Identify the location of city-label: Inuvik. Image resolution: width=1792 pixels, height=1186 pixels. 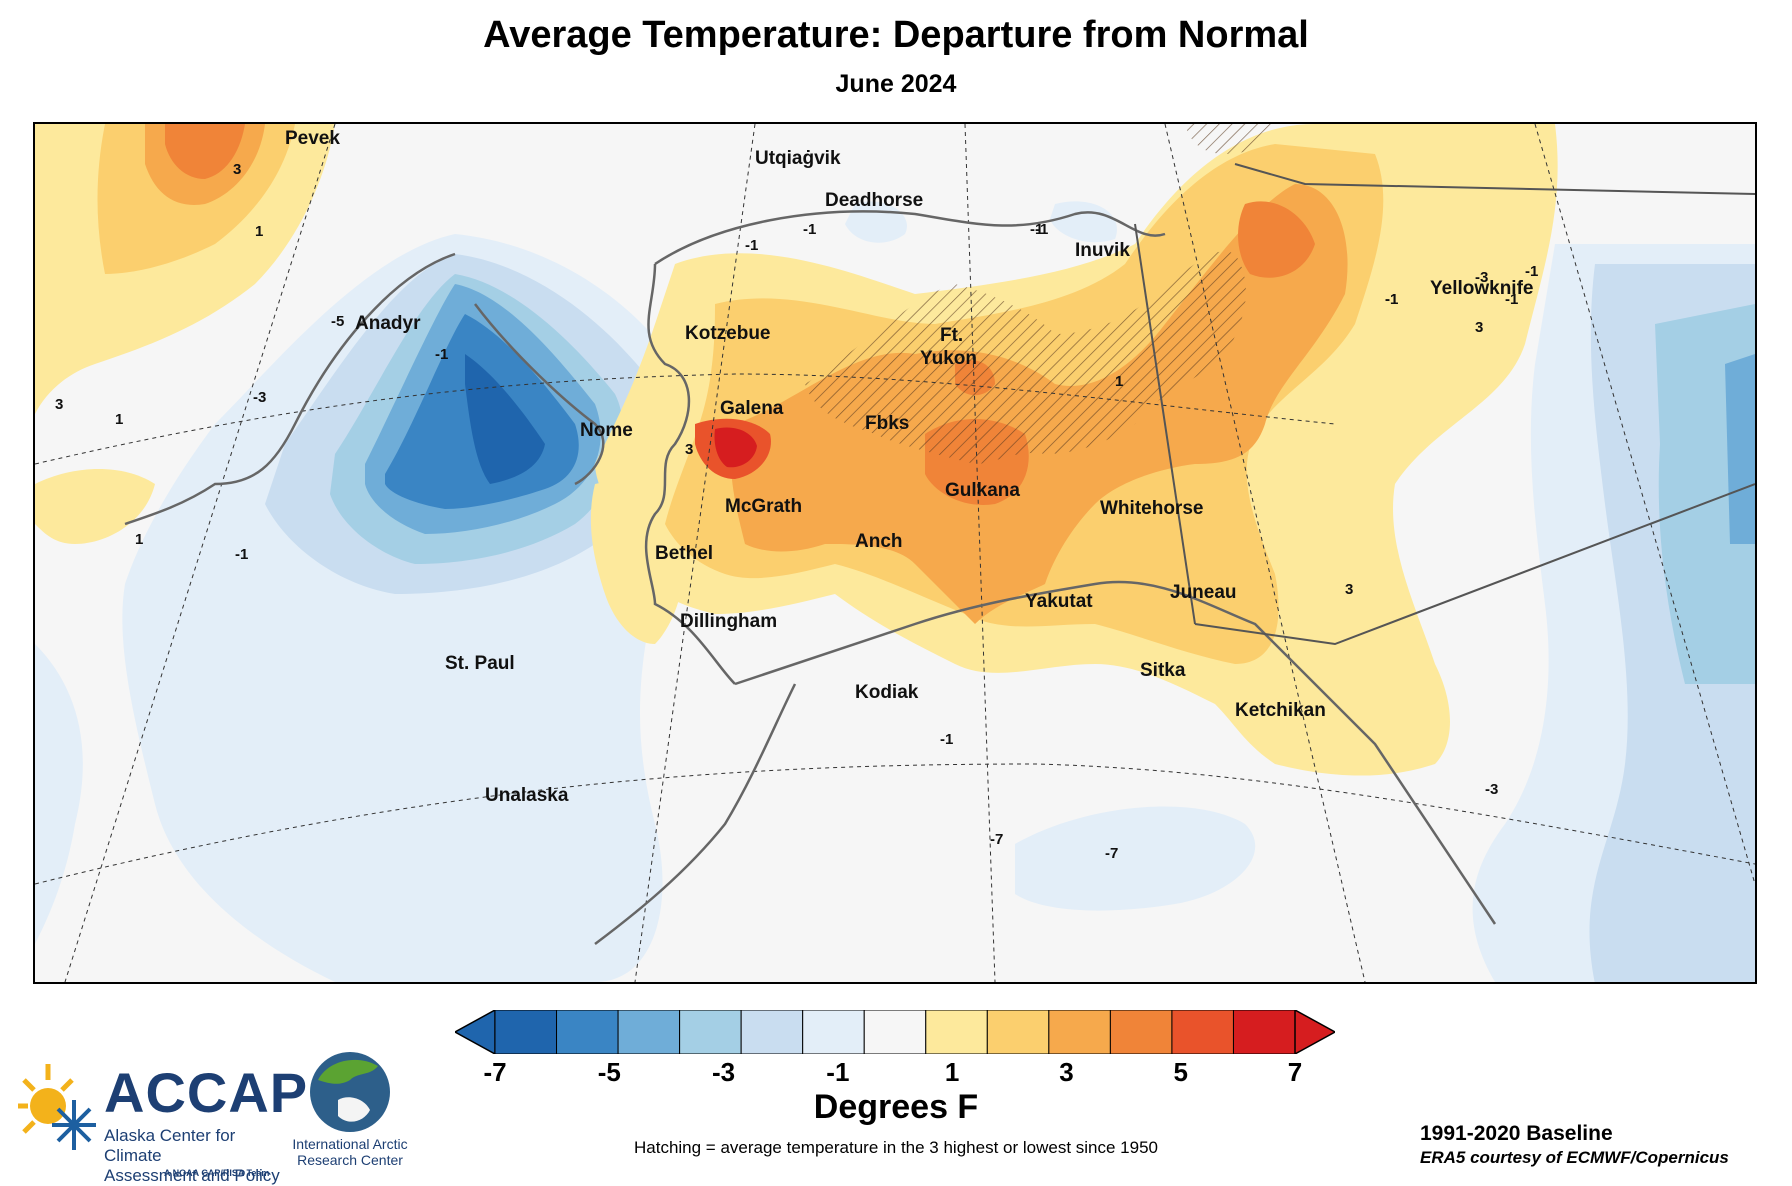
(1102, 250).